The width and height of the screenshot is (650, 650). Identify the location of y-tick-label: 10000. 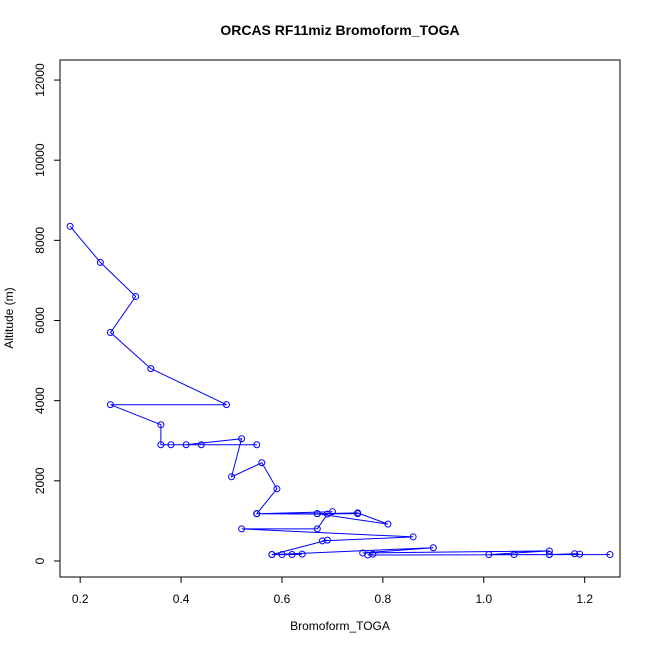
(40, 160).